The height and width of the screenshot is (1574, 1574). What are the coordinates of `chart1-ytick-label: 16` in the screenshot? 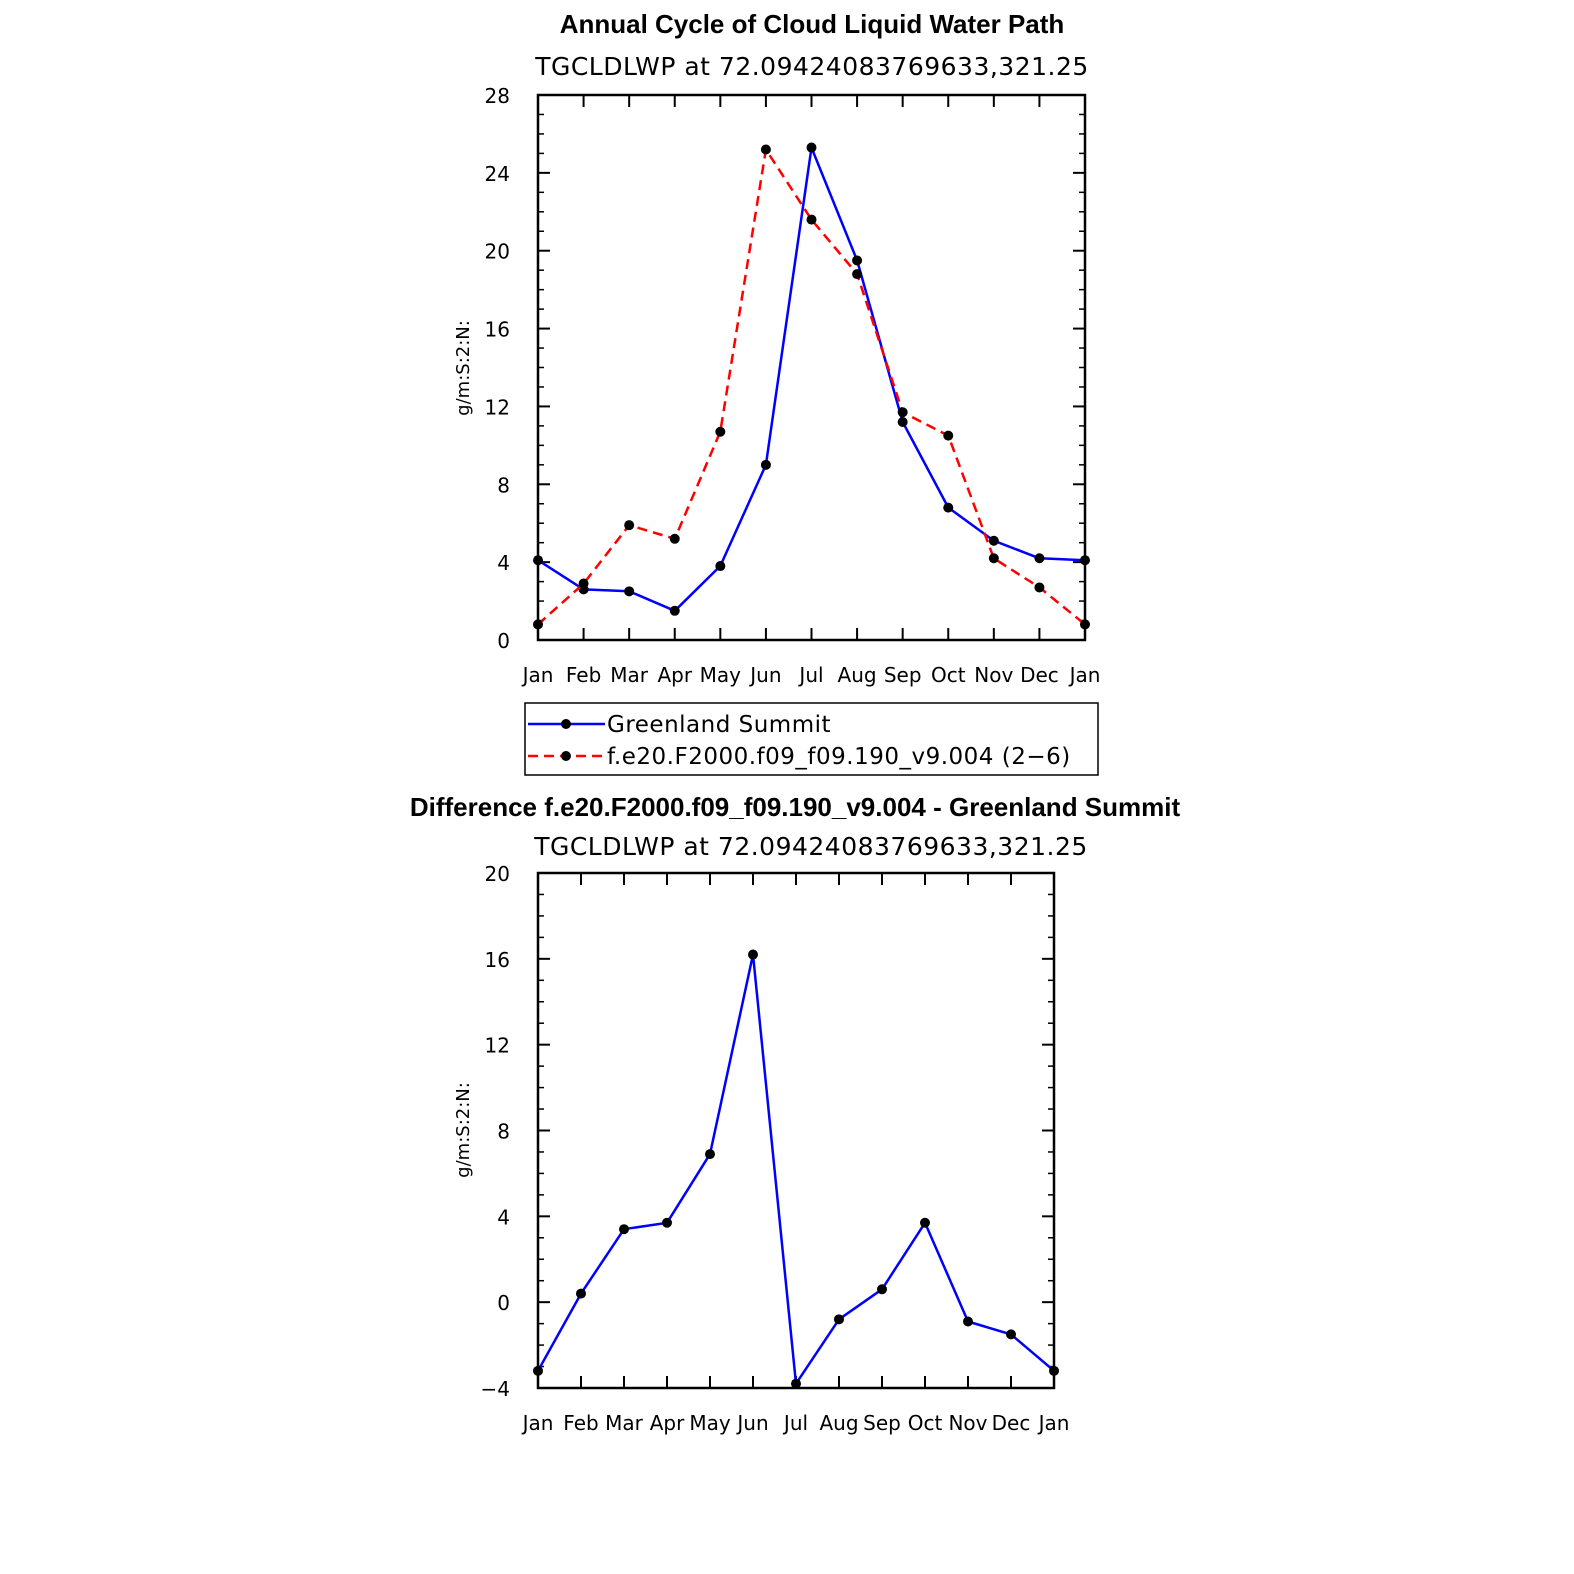 It's located at (497, 330).